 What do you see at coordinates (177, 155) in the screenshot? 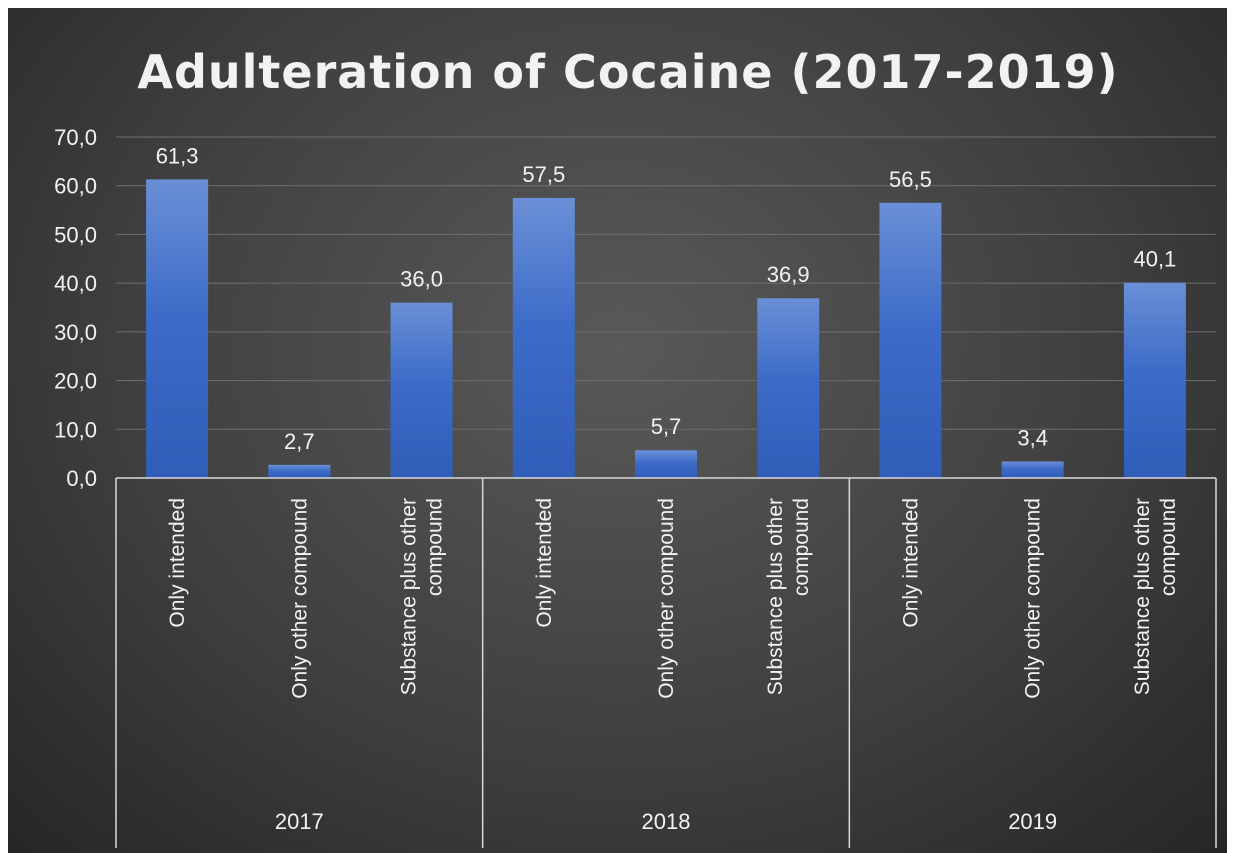
I see `data-label: 61,3` at bounding box center [177, 155].